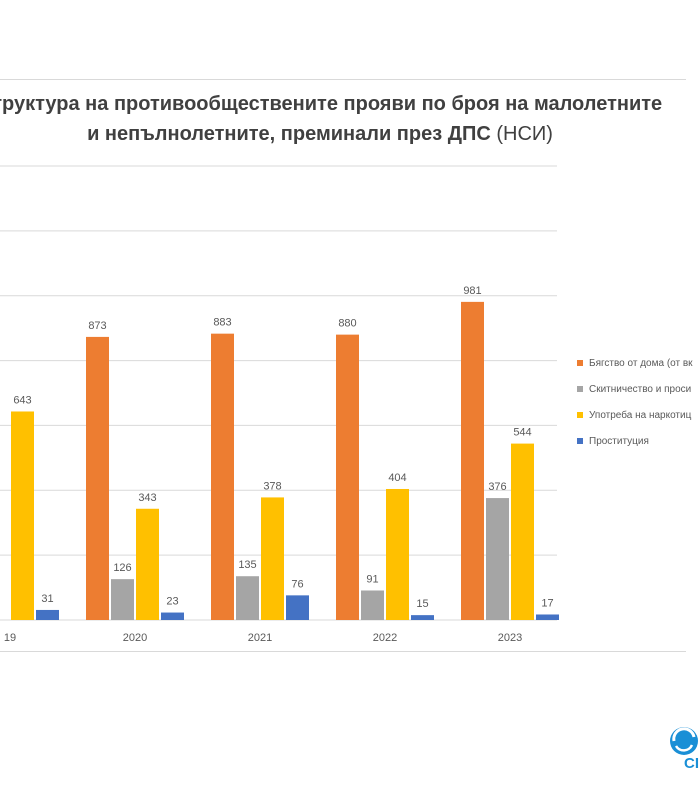  I want to click on x-tick-label: 2023, so click(510, 638).